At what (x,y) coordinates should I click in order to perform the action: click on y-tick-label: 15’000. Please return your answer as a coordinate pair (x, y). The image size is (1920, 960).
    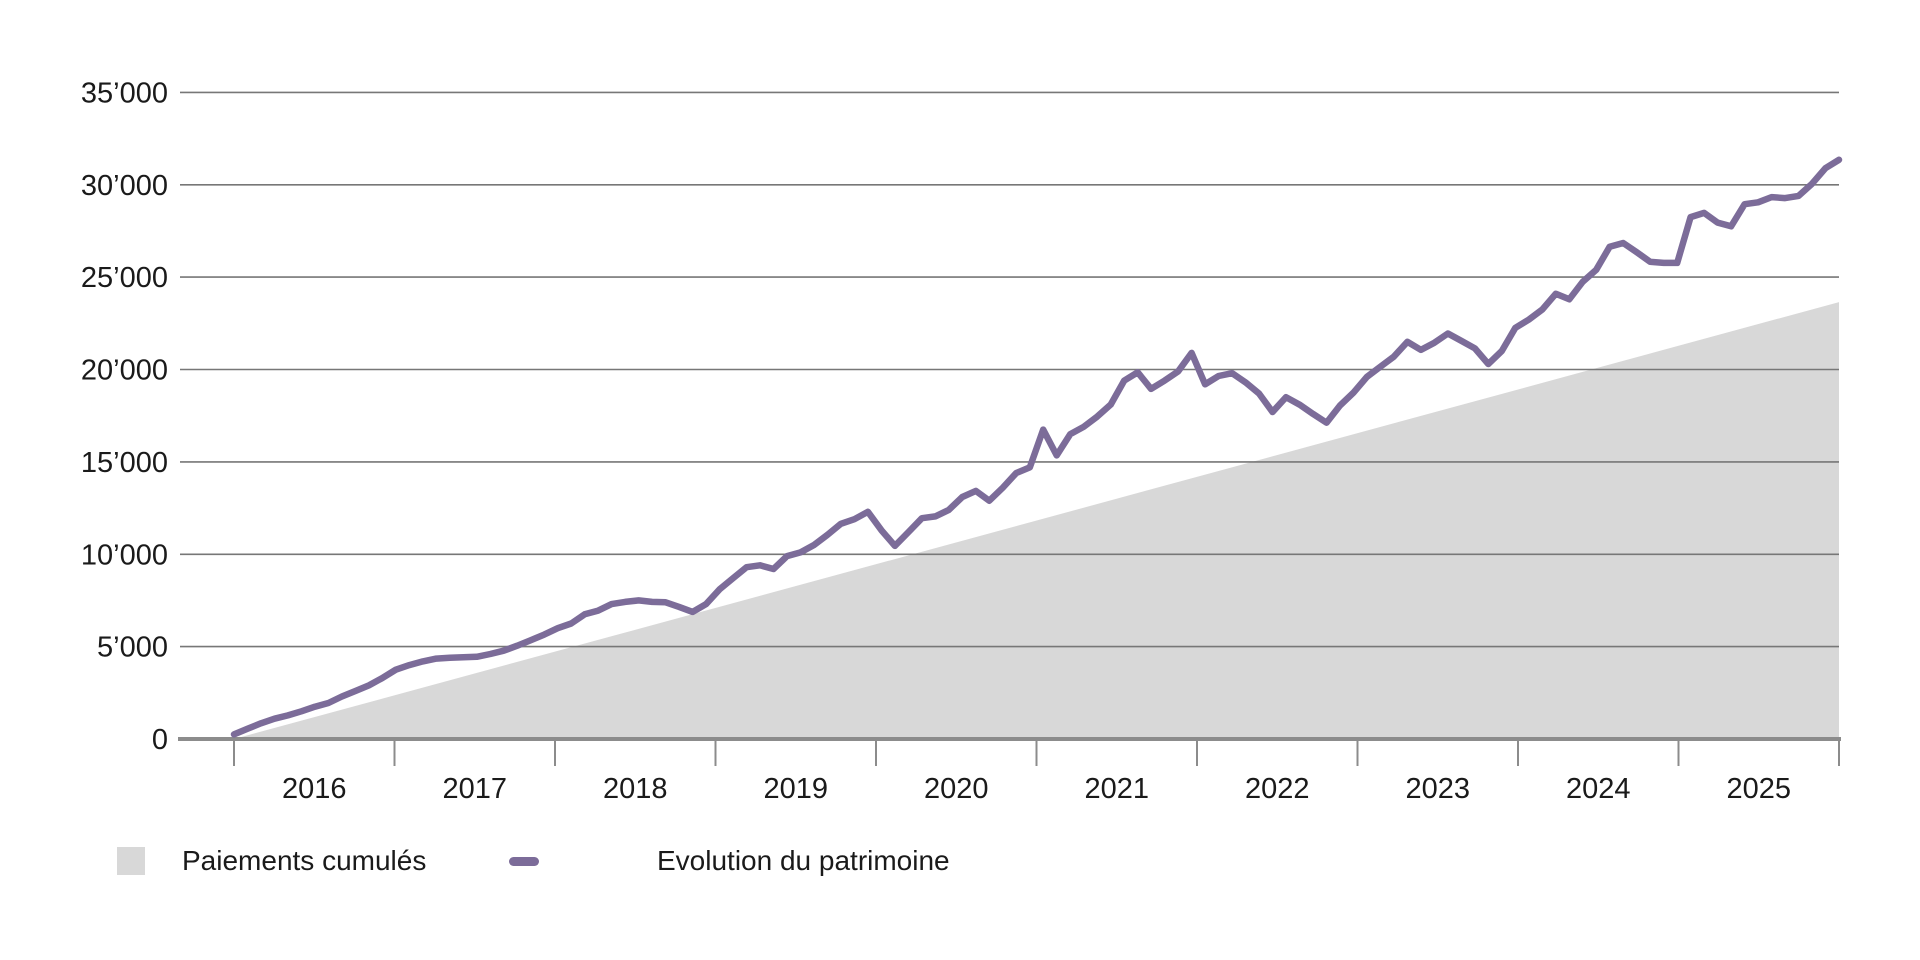
    Looking at the image, I should click on (124, 463).